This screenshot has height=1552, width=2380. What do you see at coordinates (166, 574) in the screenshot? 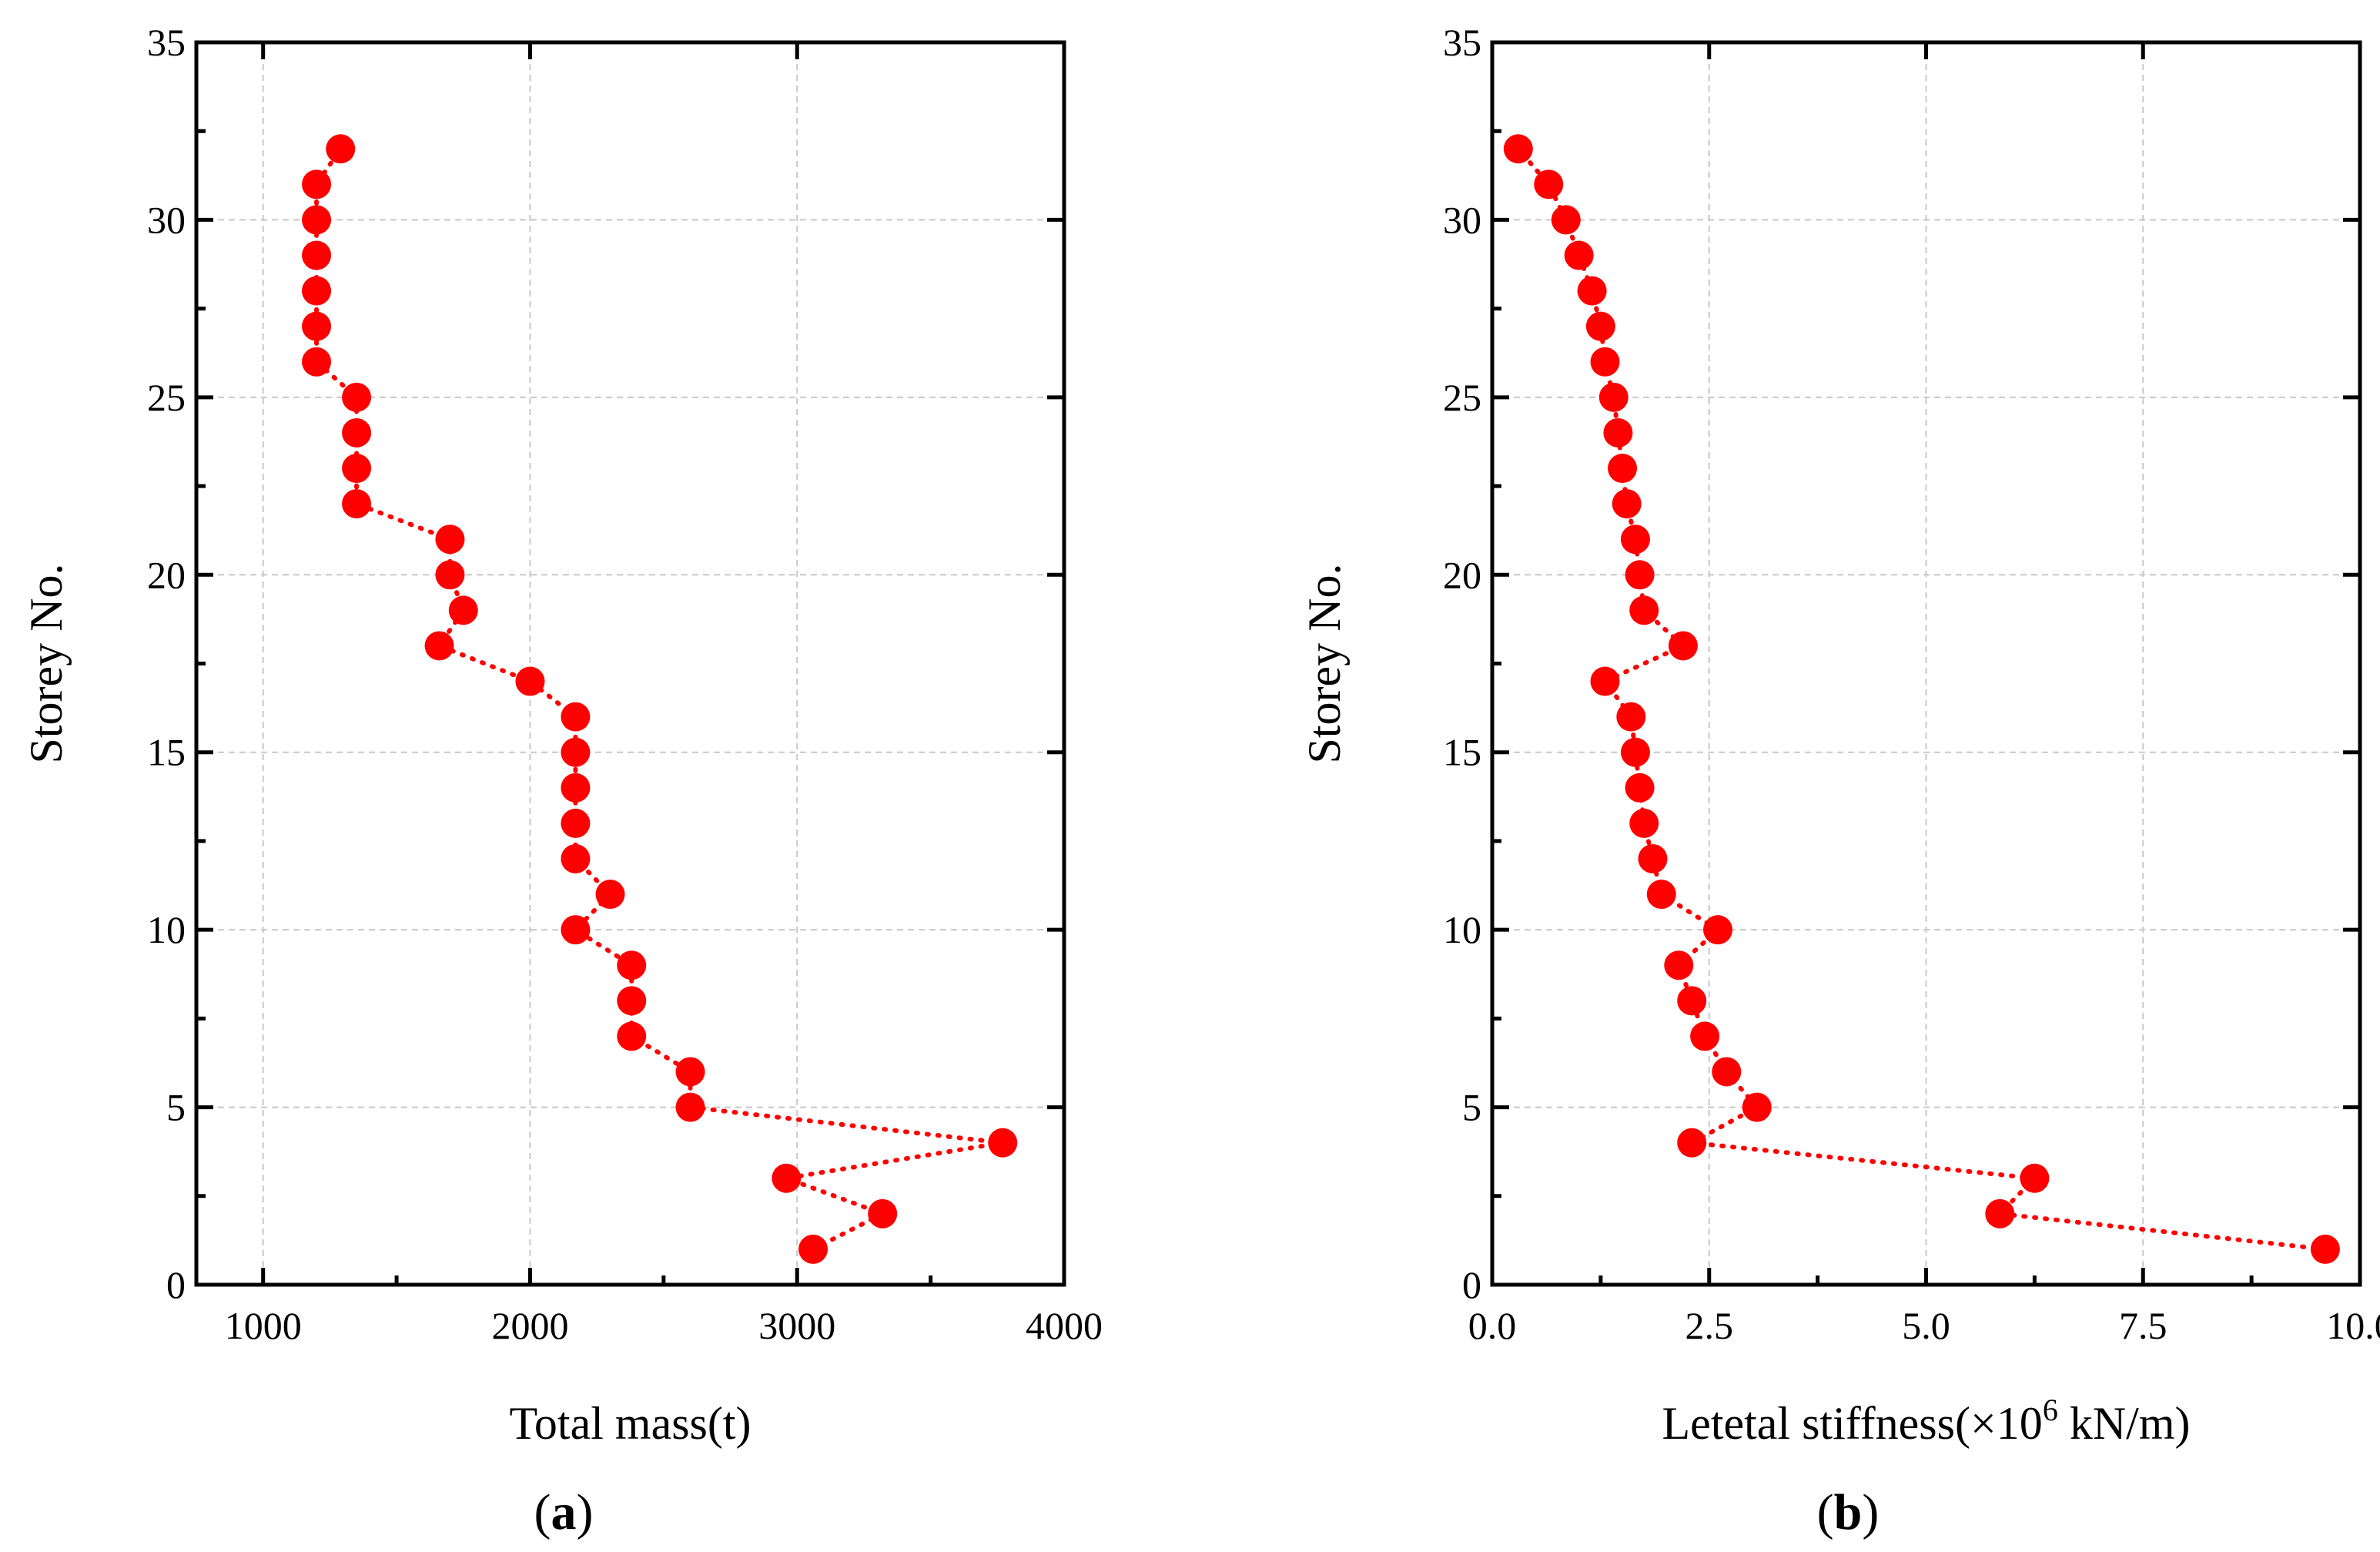
I see `y-tick-label: 20` at bounding box center [166, 574].